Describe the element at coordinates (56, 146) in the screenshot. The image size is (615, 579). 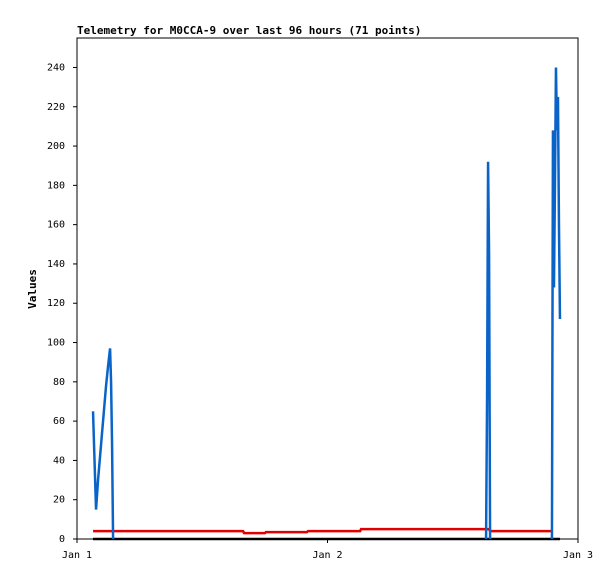
I see `y-tick-label: 200` at that location.